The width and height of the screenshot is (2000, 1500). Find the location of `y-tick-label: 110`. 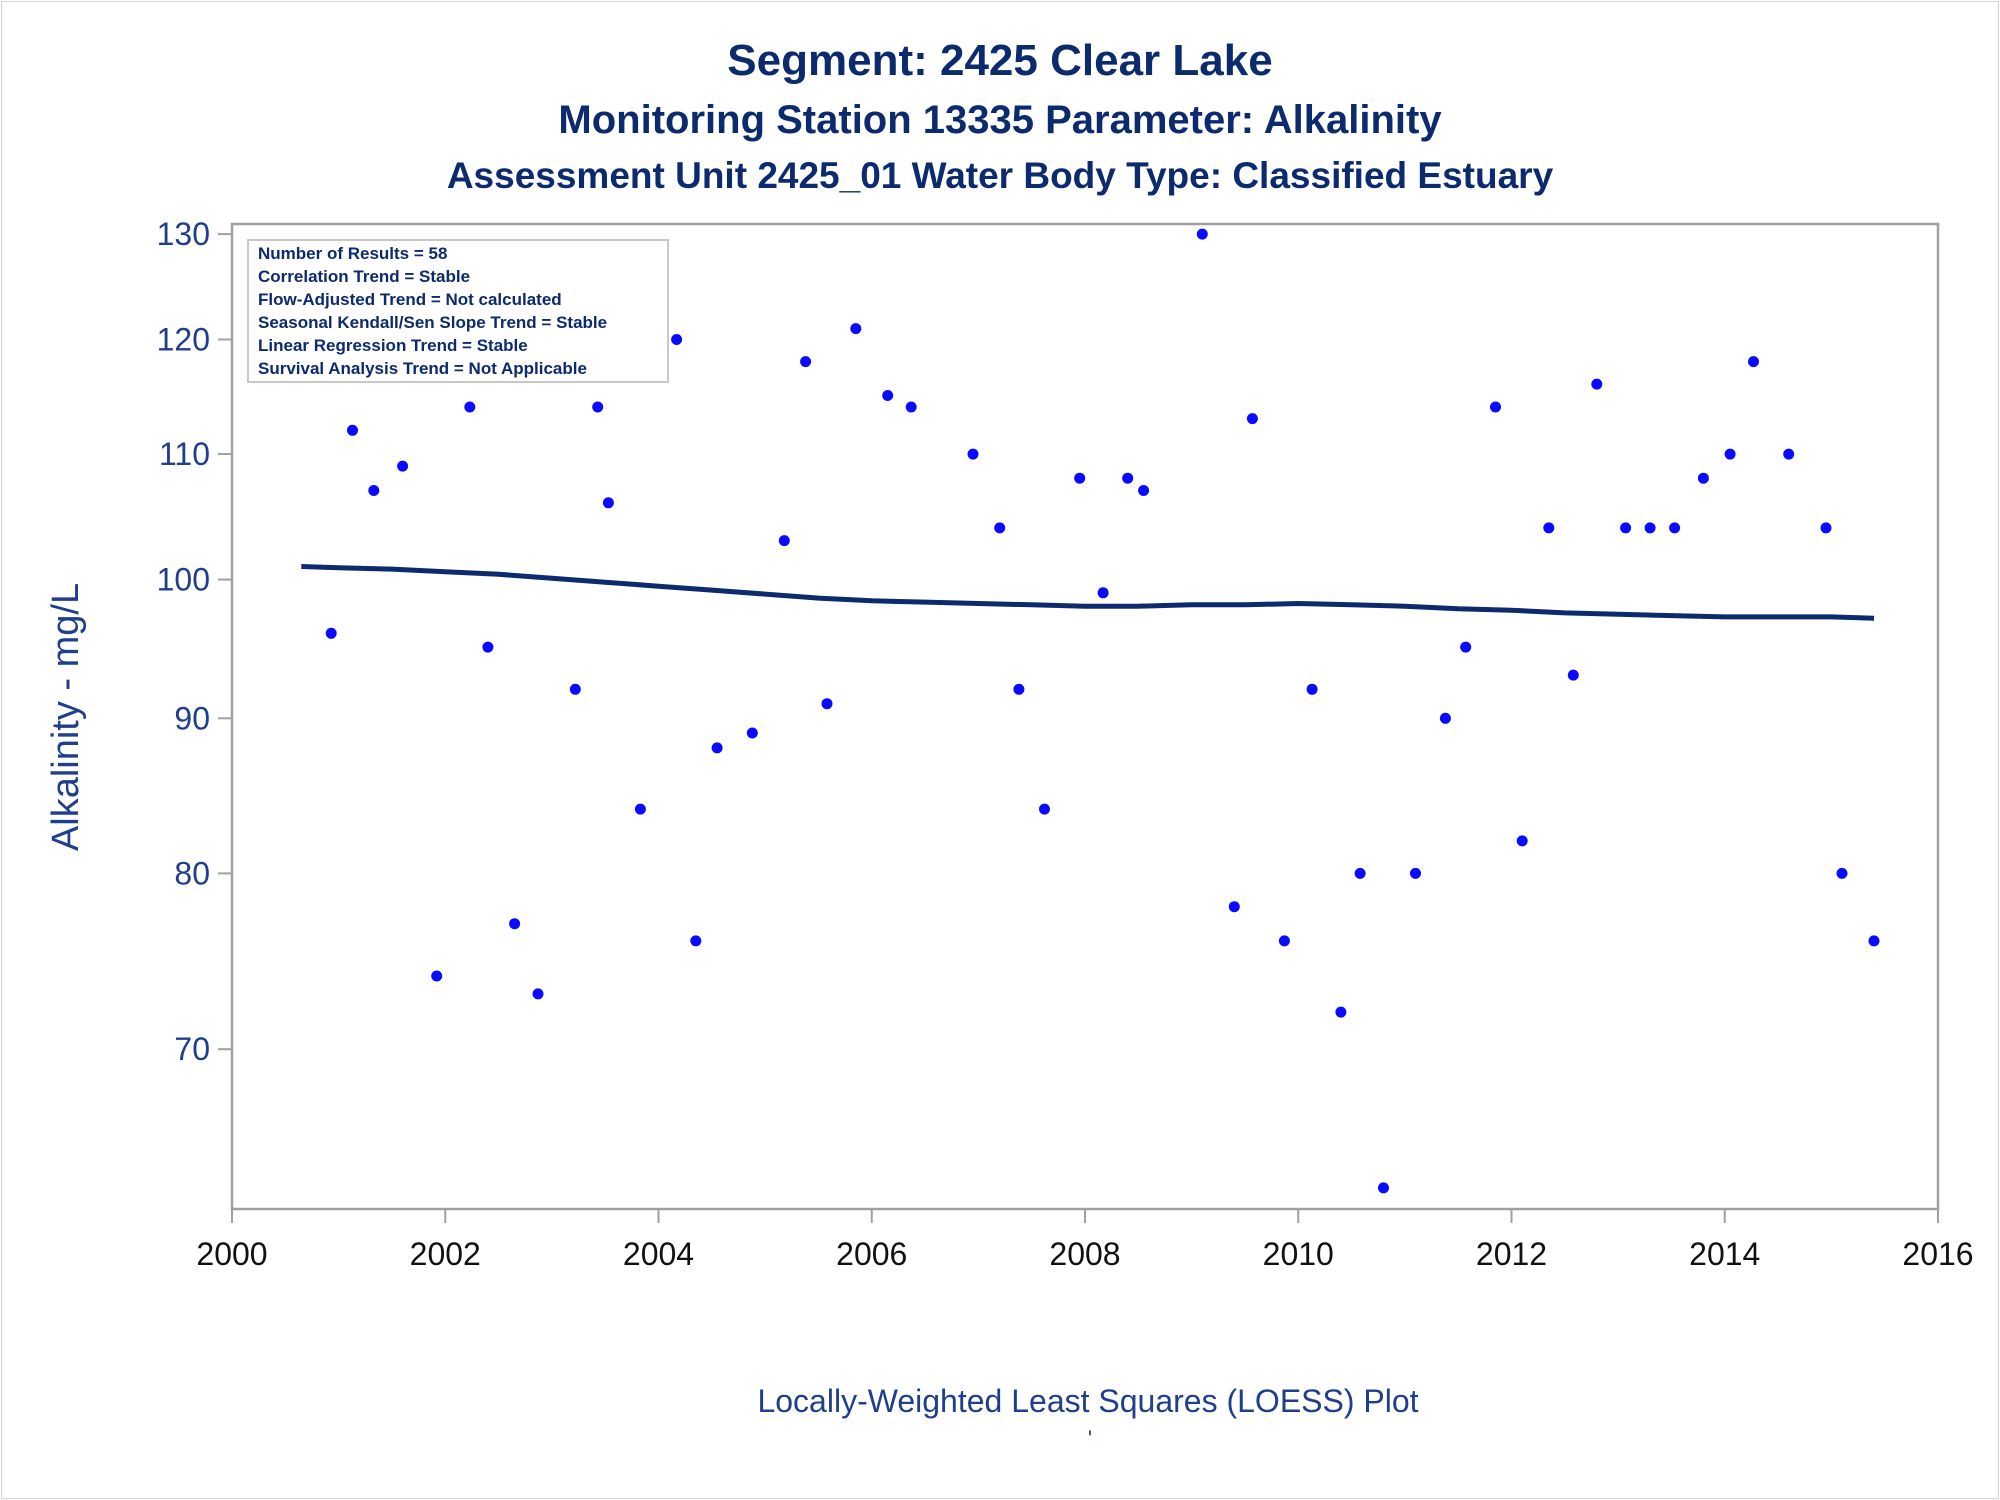

y-tick-label: 110 is located at coordinates (184, 454).